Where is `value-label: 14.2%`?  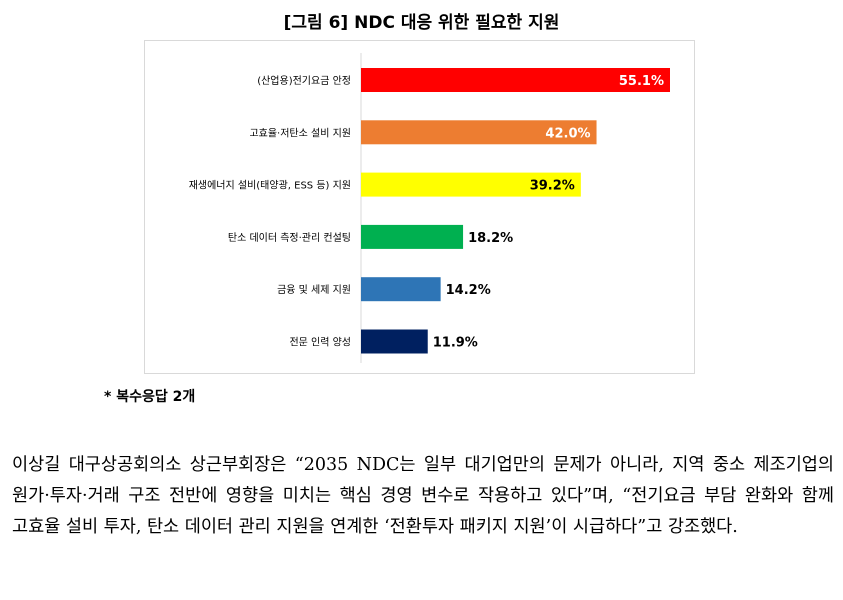 value-label: 14.2% is located at coordinates (468, 290).